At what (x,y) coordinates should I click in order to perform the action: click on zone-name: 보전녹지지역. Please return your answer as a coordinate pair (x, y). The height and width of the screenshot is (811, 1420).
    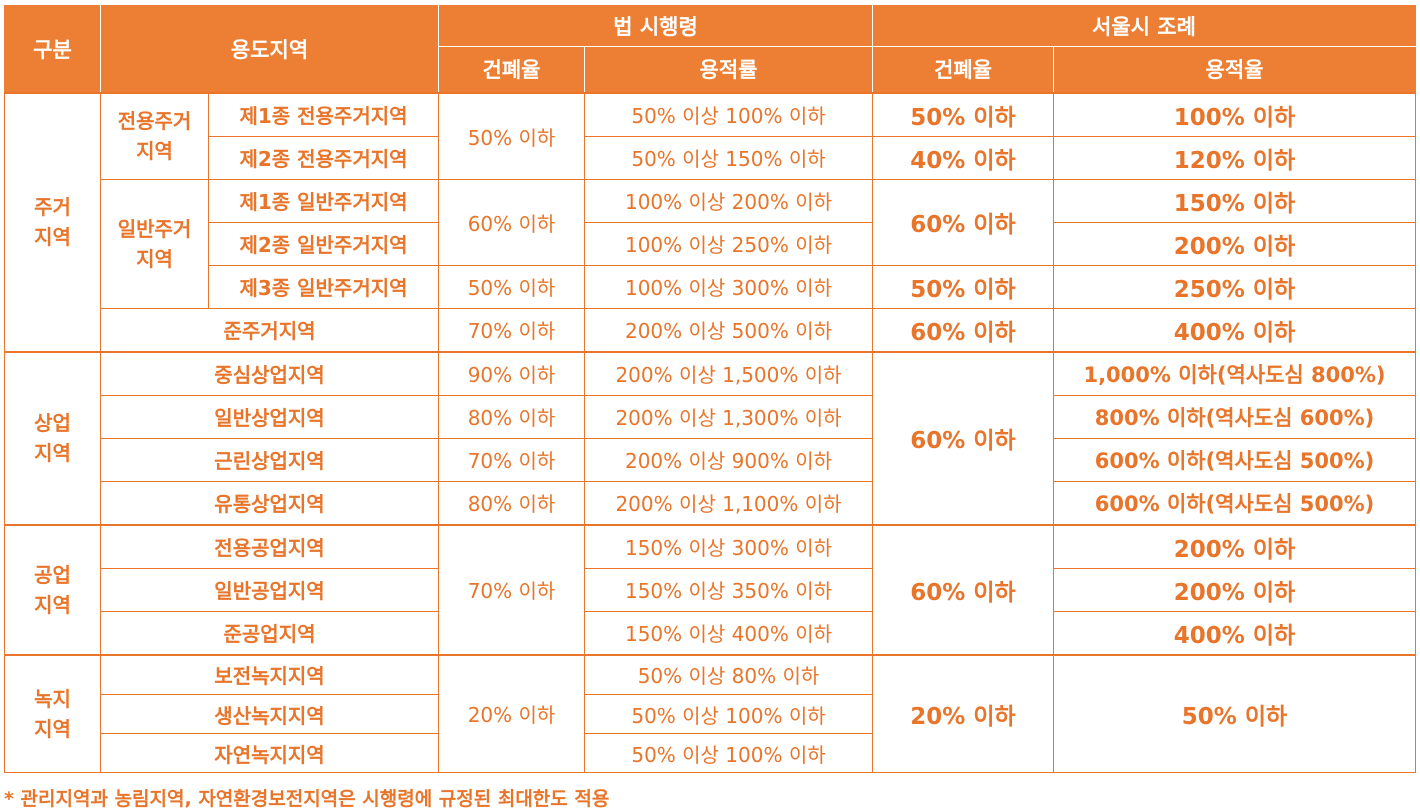
    Looking at the image, I should click on (269, 674).